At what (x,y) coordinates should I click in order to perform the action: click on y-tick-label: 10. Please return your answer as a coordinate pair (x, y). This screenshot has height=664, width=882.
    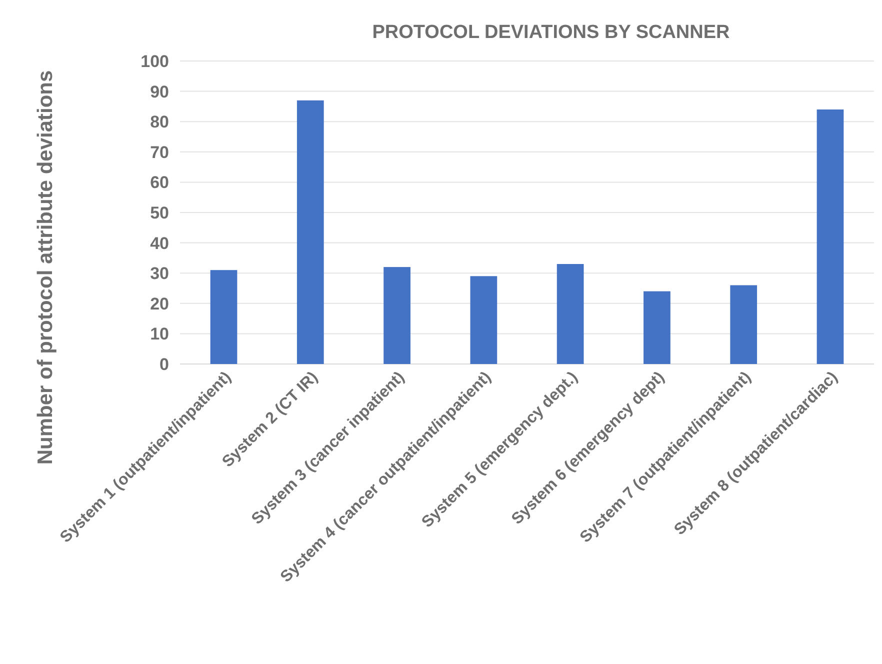
    Looking at the image, I should click on (159, 334).